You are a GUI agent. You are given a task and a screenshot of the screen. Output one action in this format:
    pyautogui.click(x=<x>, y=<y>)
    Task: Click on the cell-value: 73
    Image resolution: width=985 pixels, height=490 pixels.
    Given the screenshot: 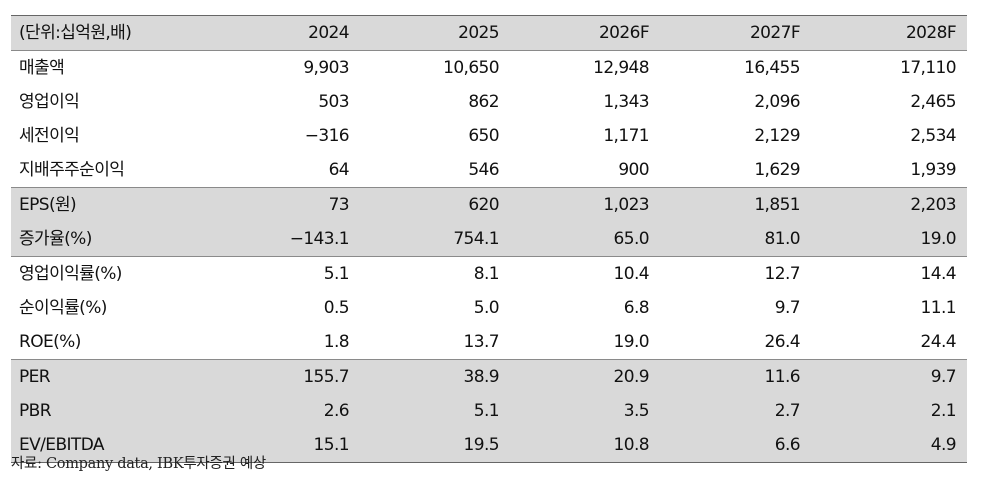 What is the action you would take?
    pyautogui.click(x=339, y=205)
    